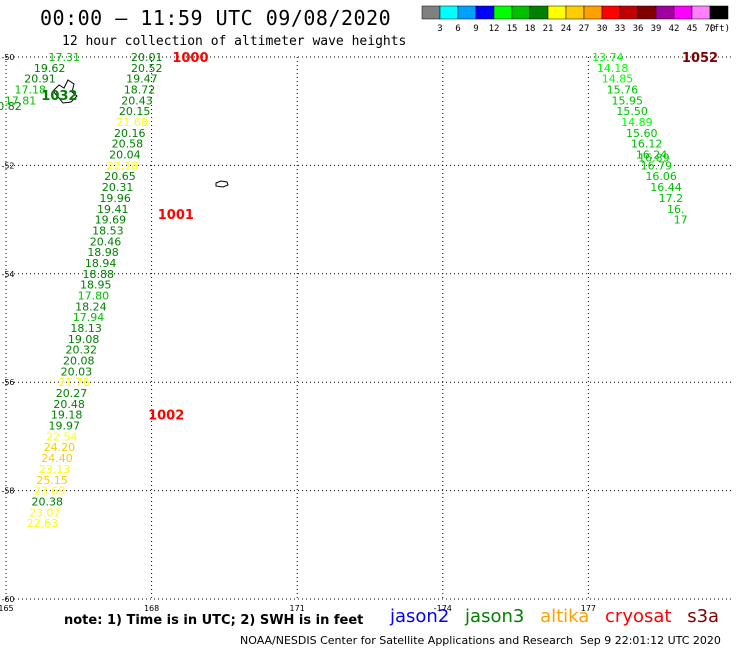 Image resolution: width=740 pixels, height=650 pixels. Describe the element at coordinates (74, 382) in the screenshot. I see `wave-height-point: 21.76` at that location.